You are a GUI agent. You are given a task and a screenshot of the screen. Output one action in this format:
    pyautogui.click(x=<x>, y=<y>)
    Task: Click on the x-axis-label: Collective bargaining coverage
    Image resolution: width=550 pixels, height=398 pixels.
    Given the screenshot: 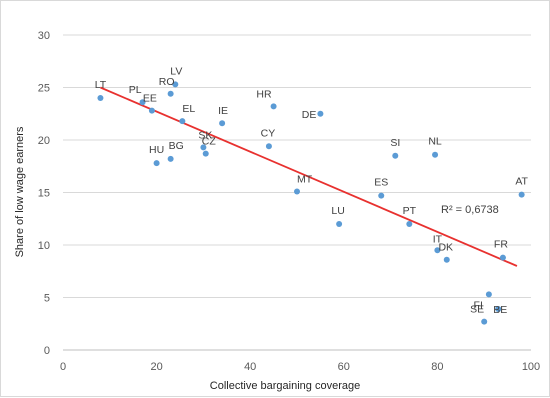 What is the action you would take?
    pyautogui.click(x=285, y=386)
    